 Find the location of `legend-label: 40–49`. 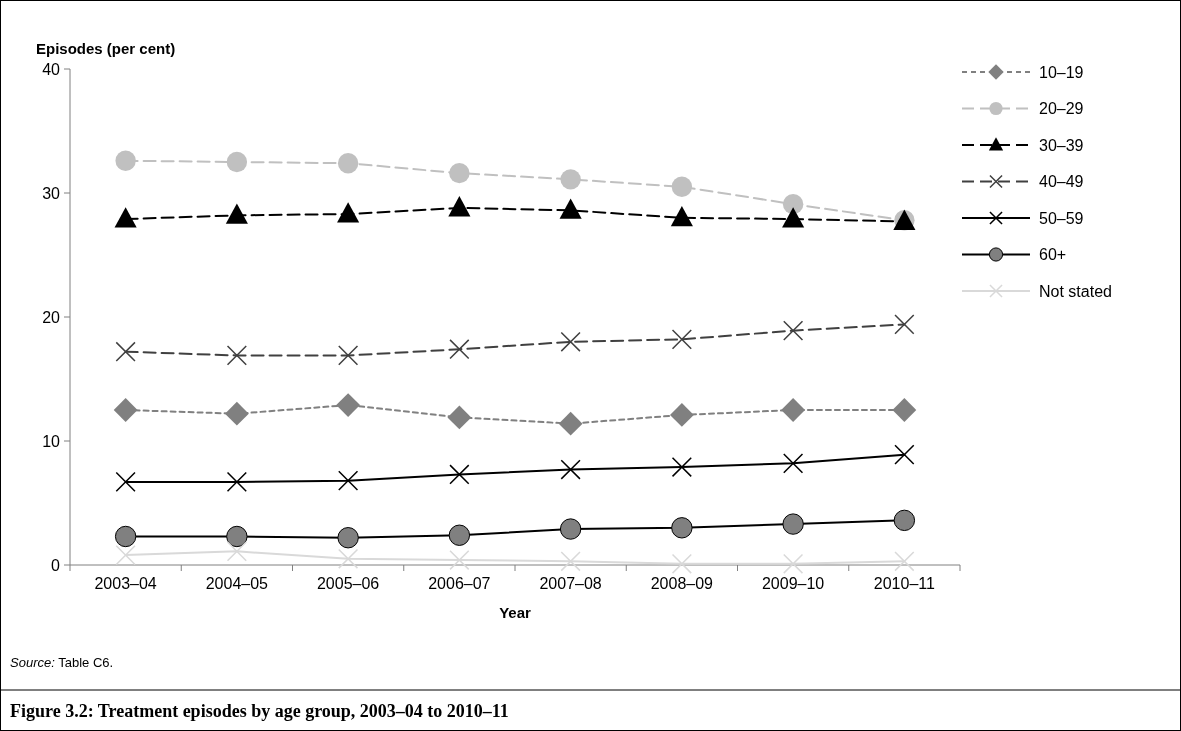

legend-label: 40–49 is located at coordinates (1061, 182).